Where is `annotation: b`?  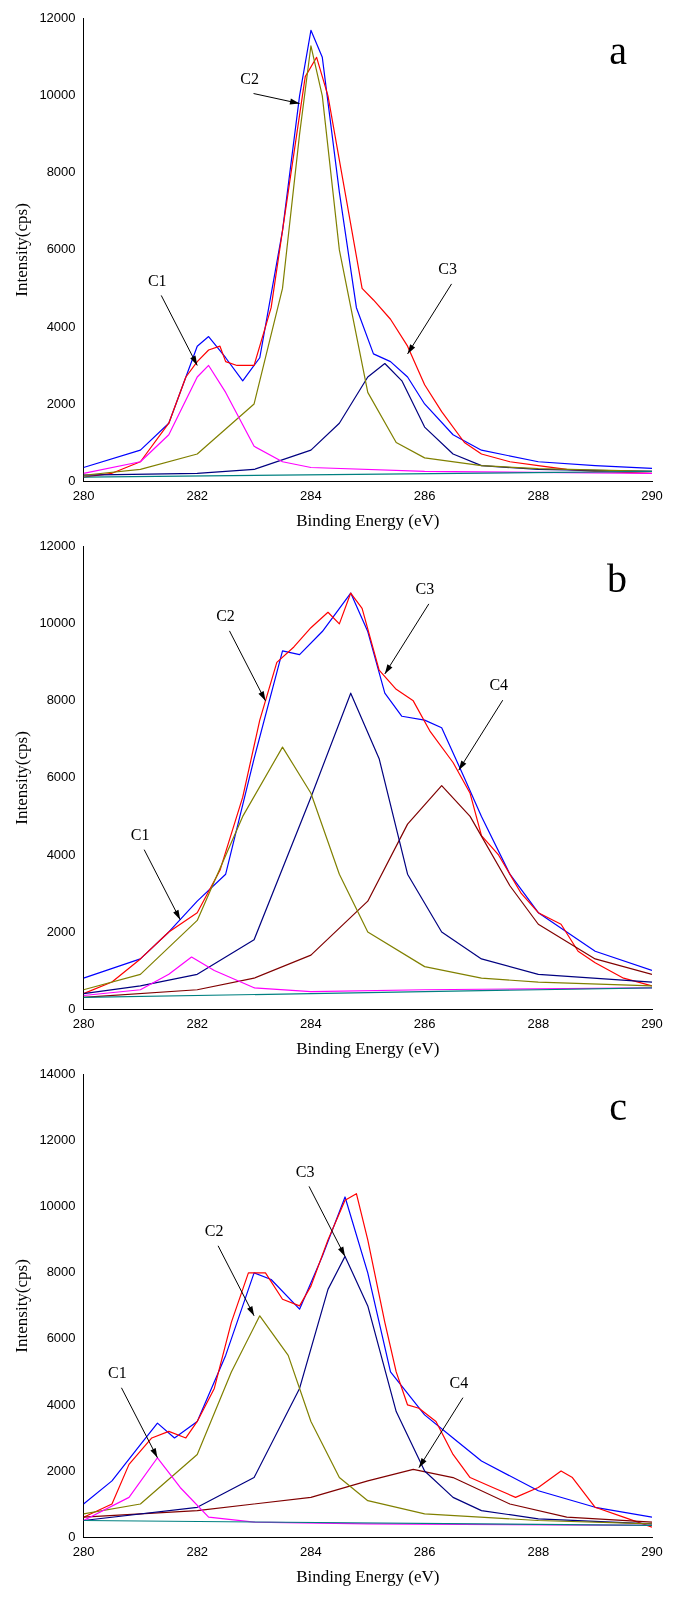 annotation: b is located at coordinates (617, 579).